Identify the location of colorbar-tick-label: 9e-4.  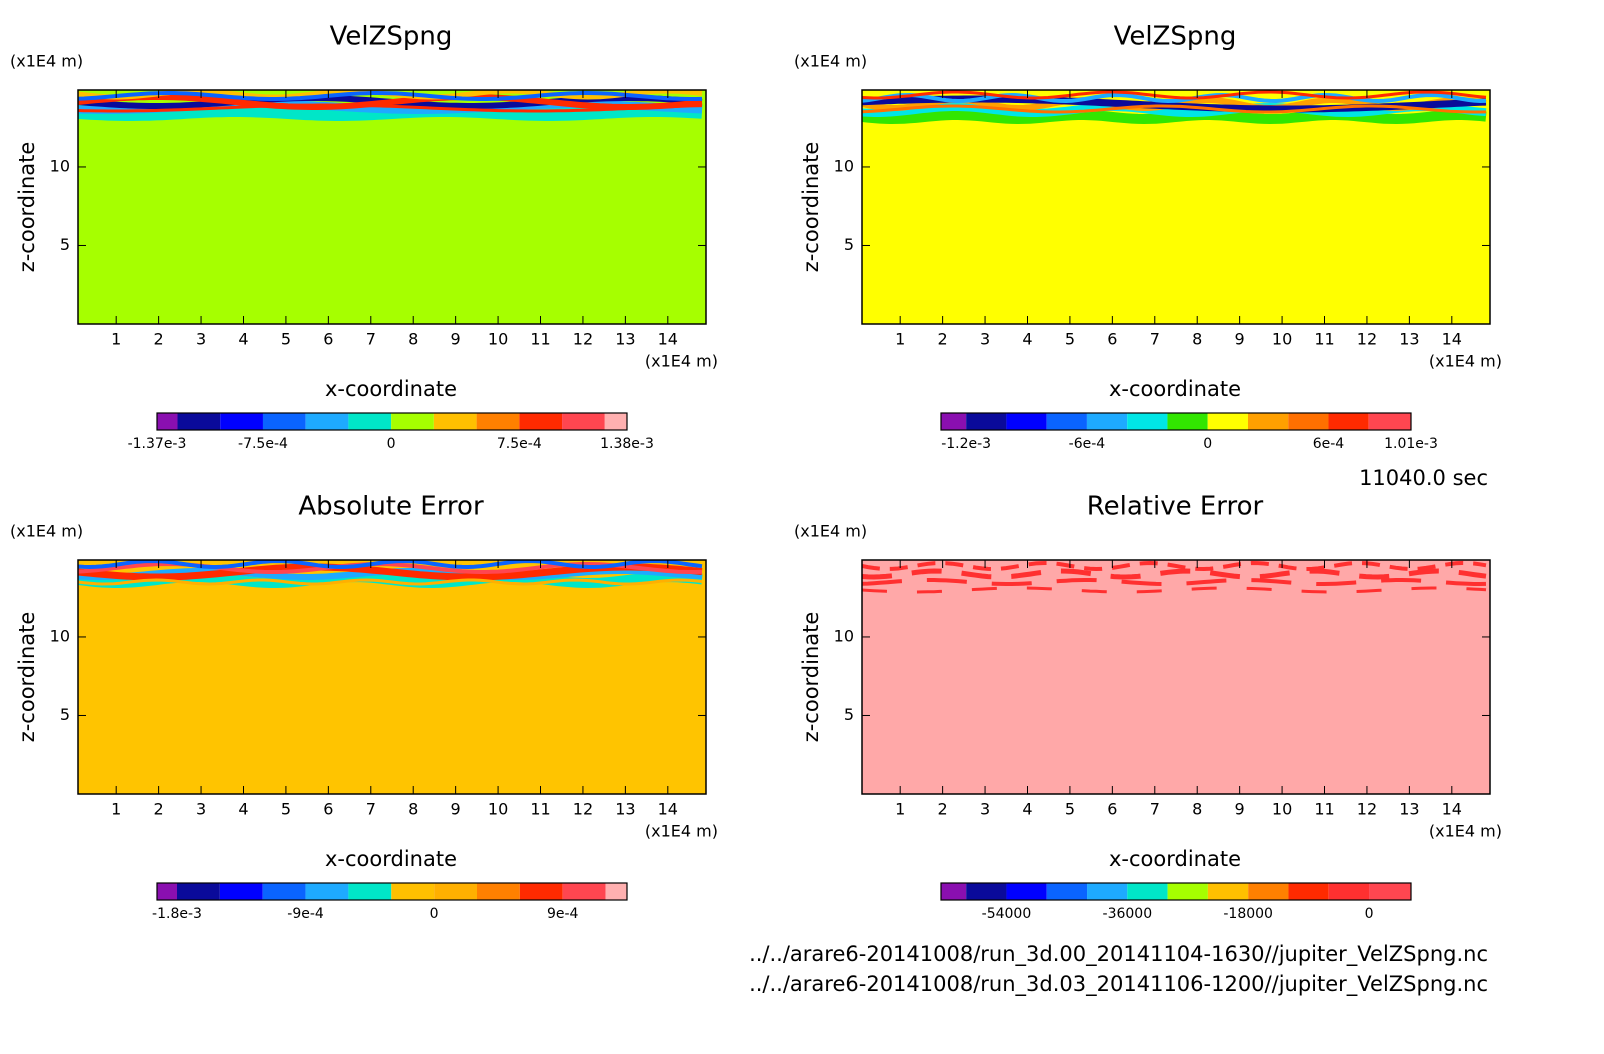
(563, 914).